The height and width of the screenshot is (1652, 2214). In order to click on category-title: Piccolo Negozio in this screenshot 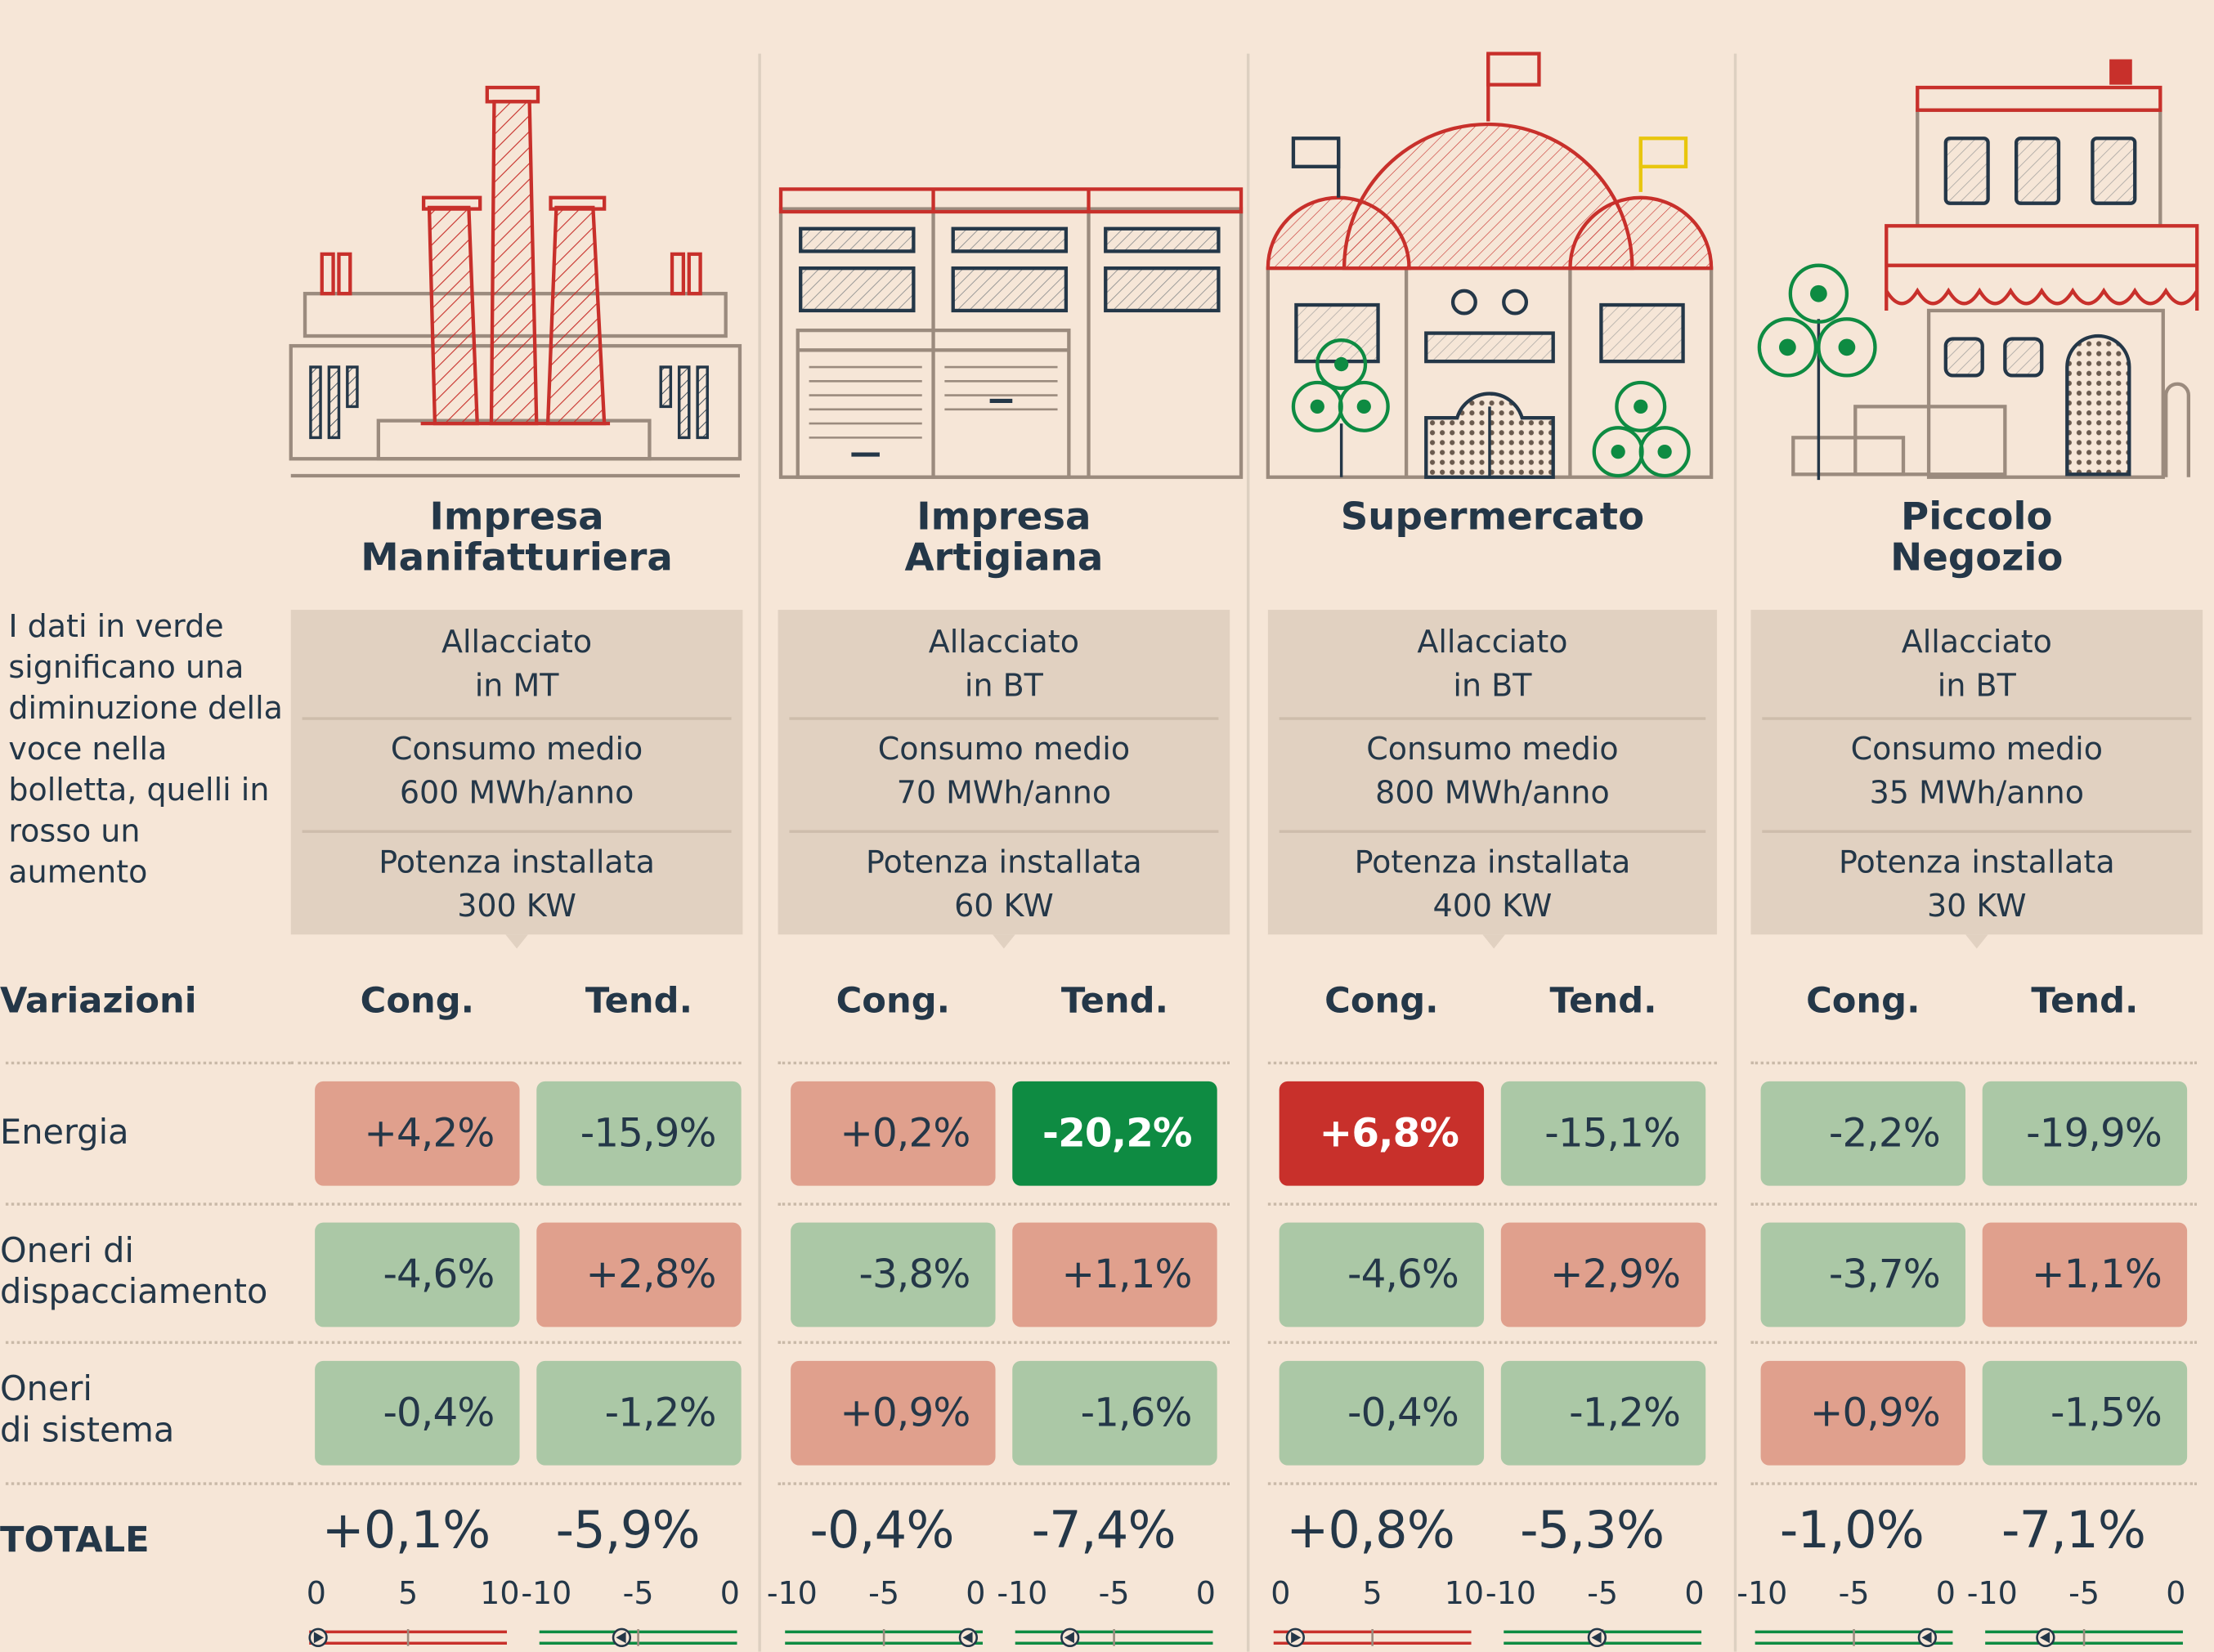, I will do `click(1977, 537)`.